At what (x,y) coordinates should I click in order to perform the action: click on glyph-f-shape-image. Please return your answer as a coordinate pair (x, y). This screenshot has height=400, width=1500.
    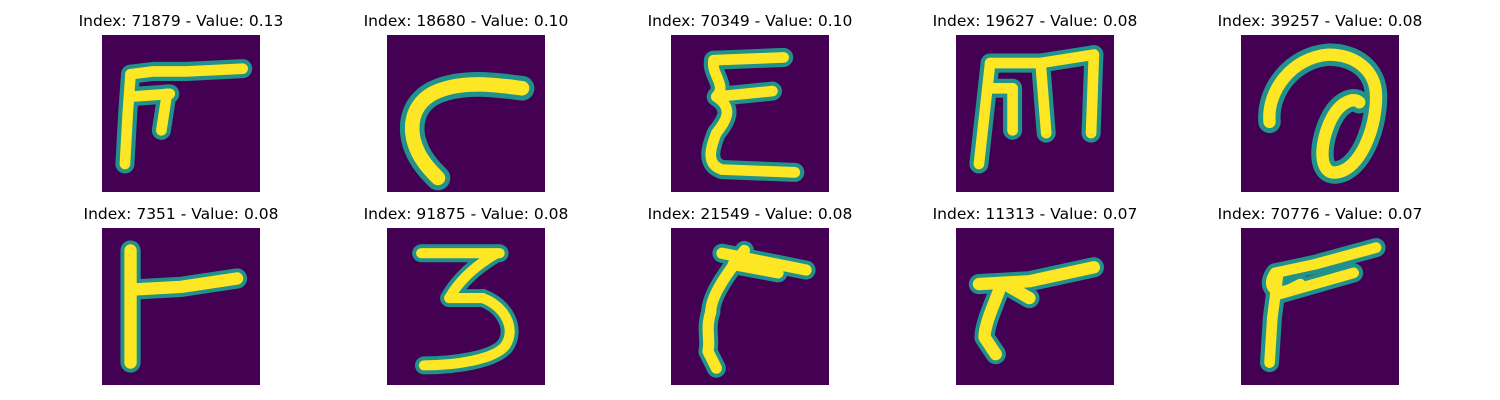
    Looking at the image, I should click on (184, 116).